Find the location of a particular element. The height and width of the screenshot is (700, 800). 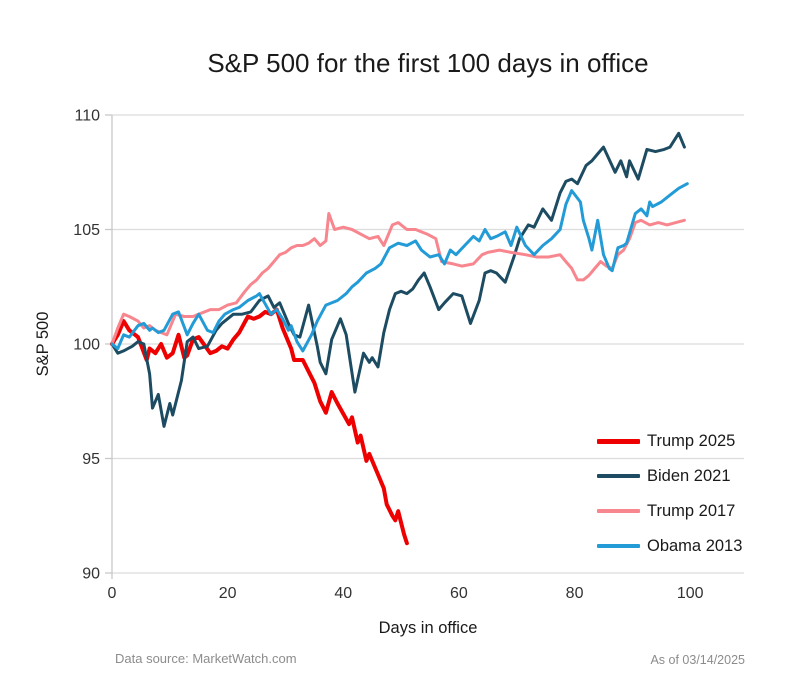

y-tick-label: 105 is located at coordinates (86, 230).